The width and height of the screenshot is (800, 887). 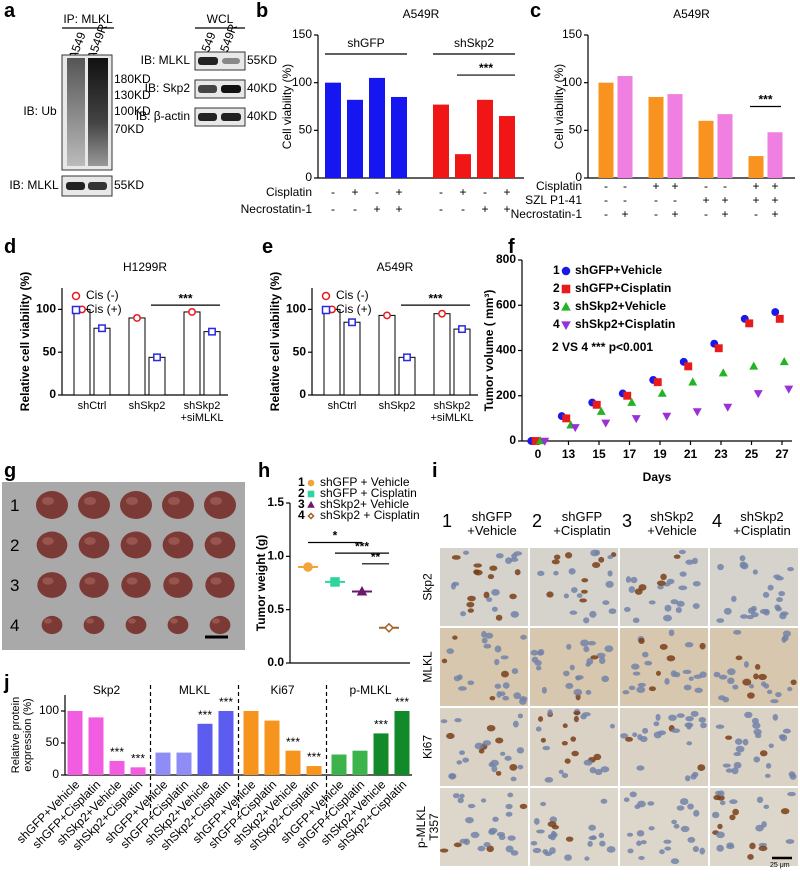 I want to click on y-tick-label: 0, so click(x=52, y=394).